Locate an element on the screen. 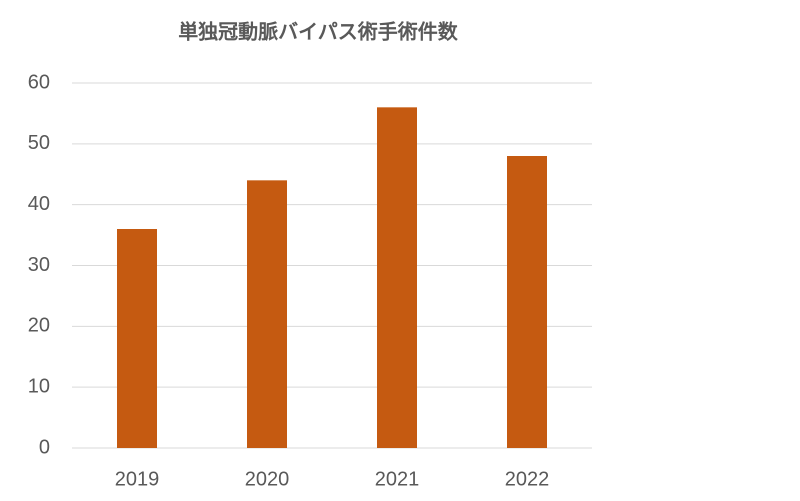  x-tick-label: 2021 is located at coordinates (397, 479).